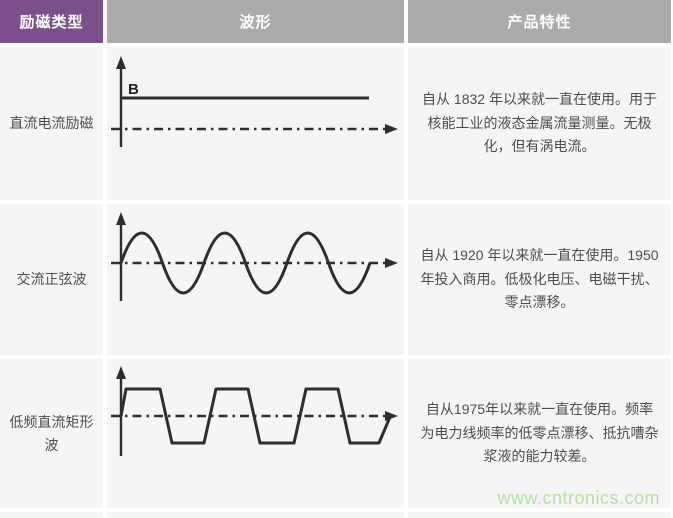 Image resolution: width=673 pixels, height=518 pixels. Describe the element at coordinates (255, 21) in the screenshot. I see `header-waveform: 波形` at that location.